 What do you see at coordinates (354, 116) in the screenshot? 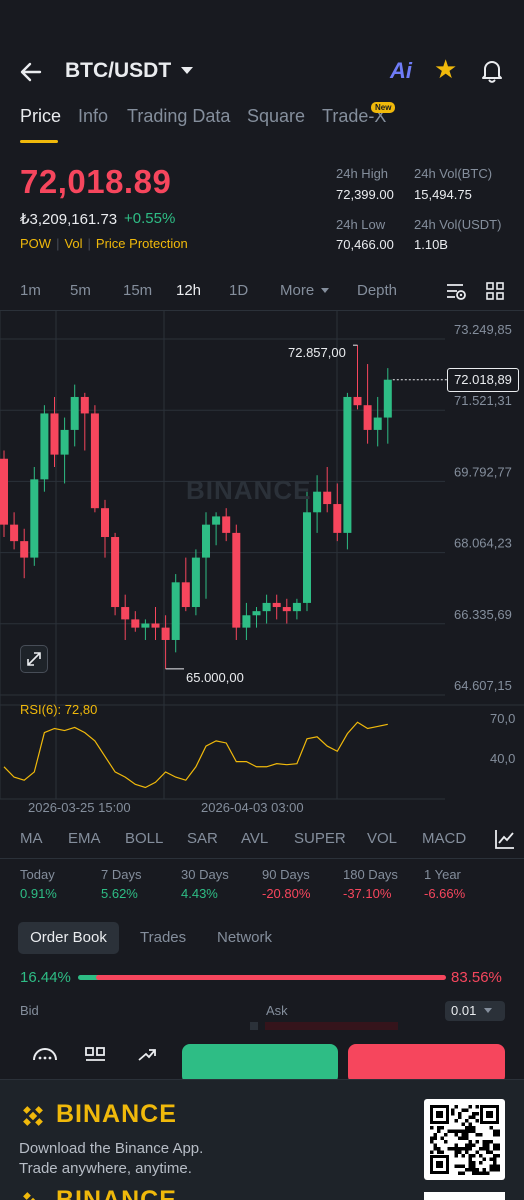
I see `tab-trade-x: Trade-X` at bounding box center [354, 116].